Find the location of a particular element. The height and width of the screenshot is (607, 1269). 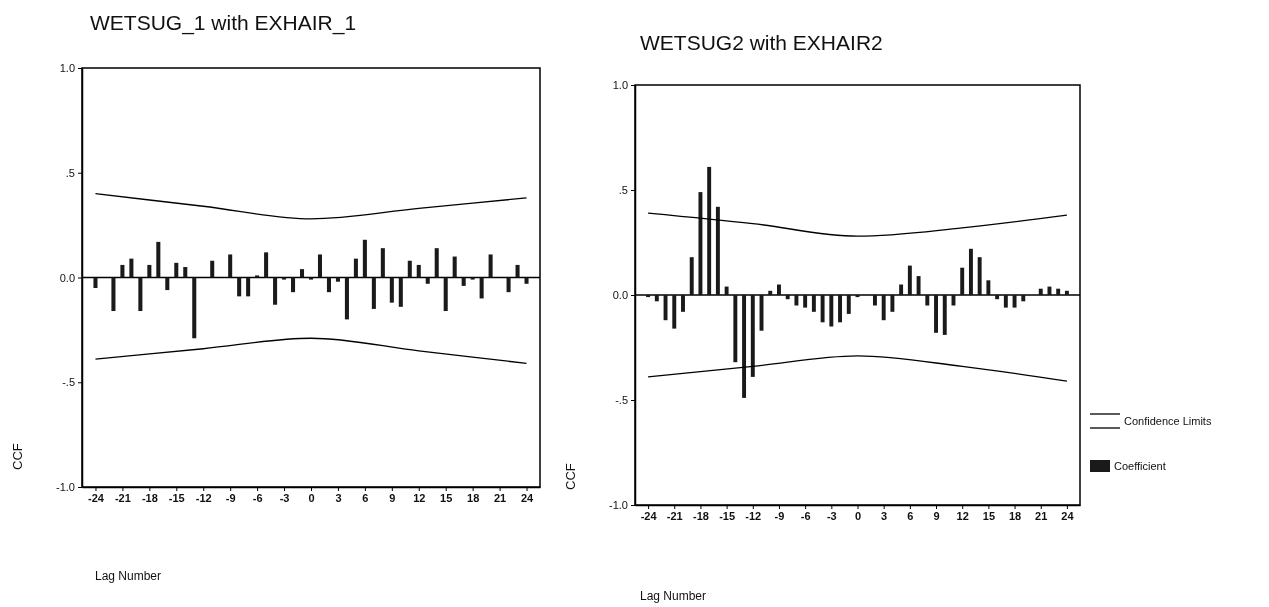

x-tick-label: -9 is located at coordinates (779, 515).